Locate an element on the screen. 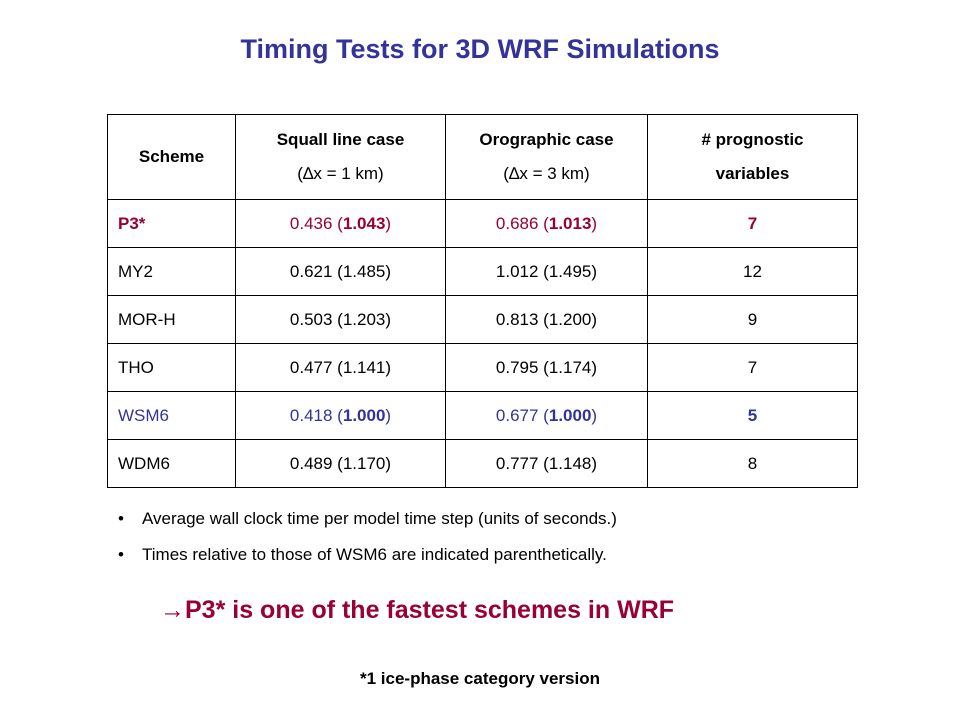 The height and width of the screenshot is (720, 960). squall-rel: 1.000 is located at coordinates (364, 415).